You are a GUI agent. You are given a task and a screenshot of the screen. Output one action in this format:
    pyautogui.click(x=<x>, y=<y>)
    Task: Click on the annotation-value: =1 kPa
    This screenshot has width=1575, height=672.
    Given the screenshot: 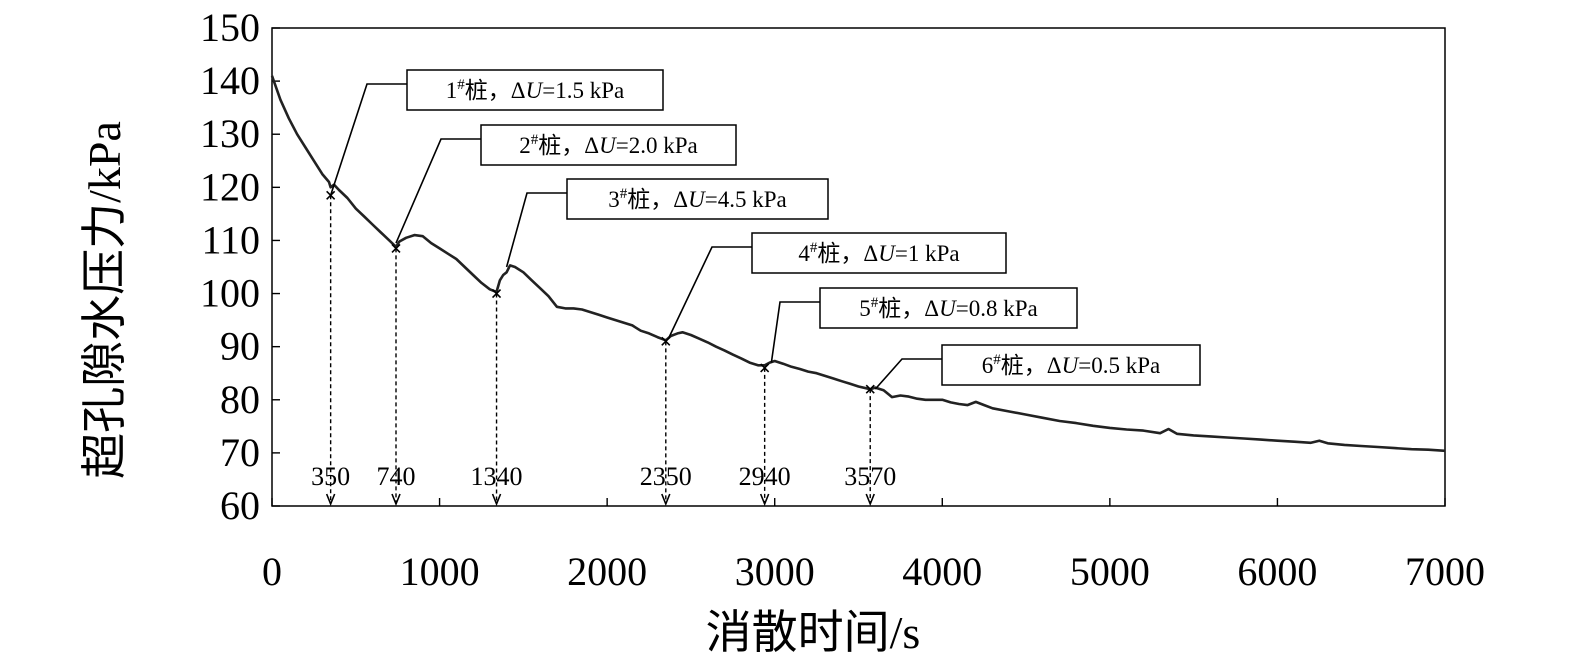 What is the action you would take?
    pyautogui.click(x=927, y=253)
    